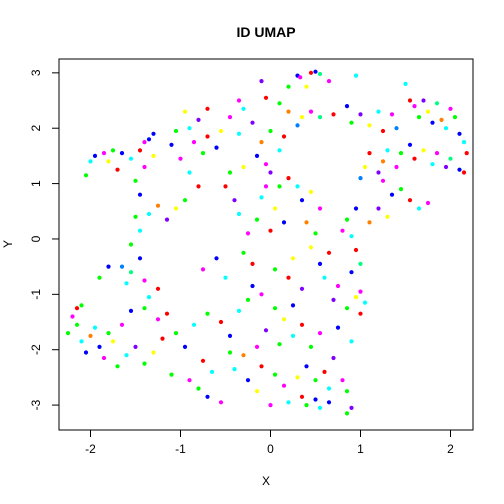 The image size is (504, 504). I want to click on y-axis: -3 -2 -1 0 1 2 3, so click(44, 239).